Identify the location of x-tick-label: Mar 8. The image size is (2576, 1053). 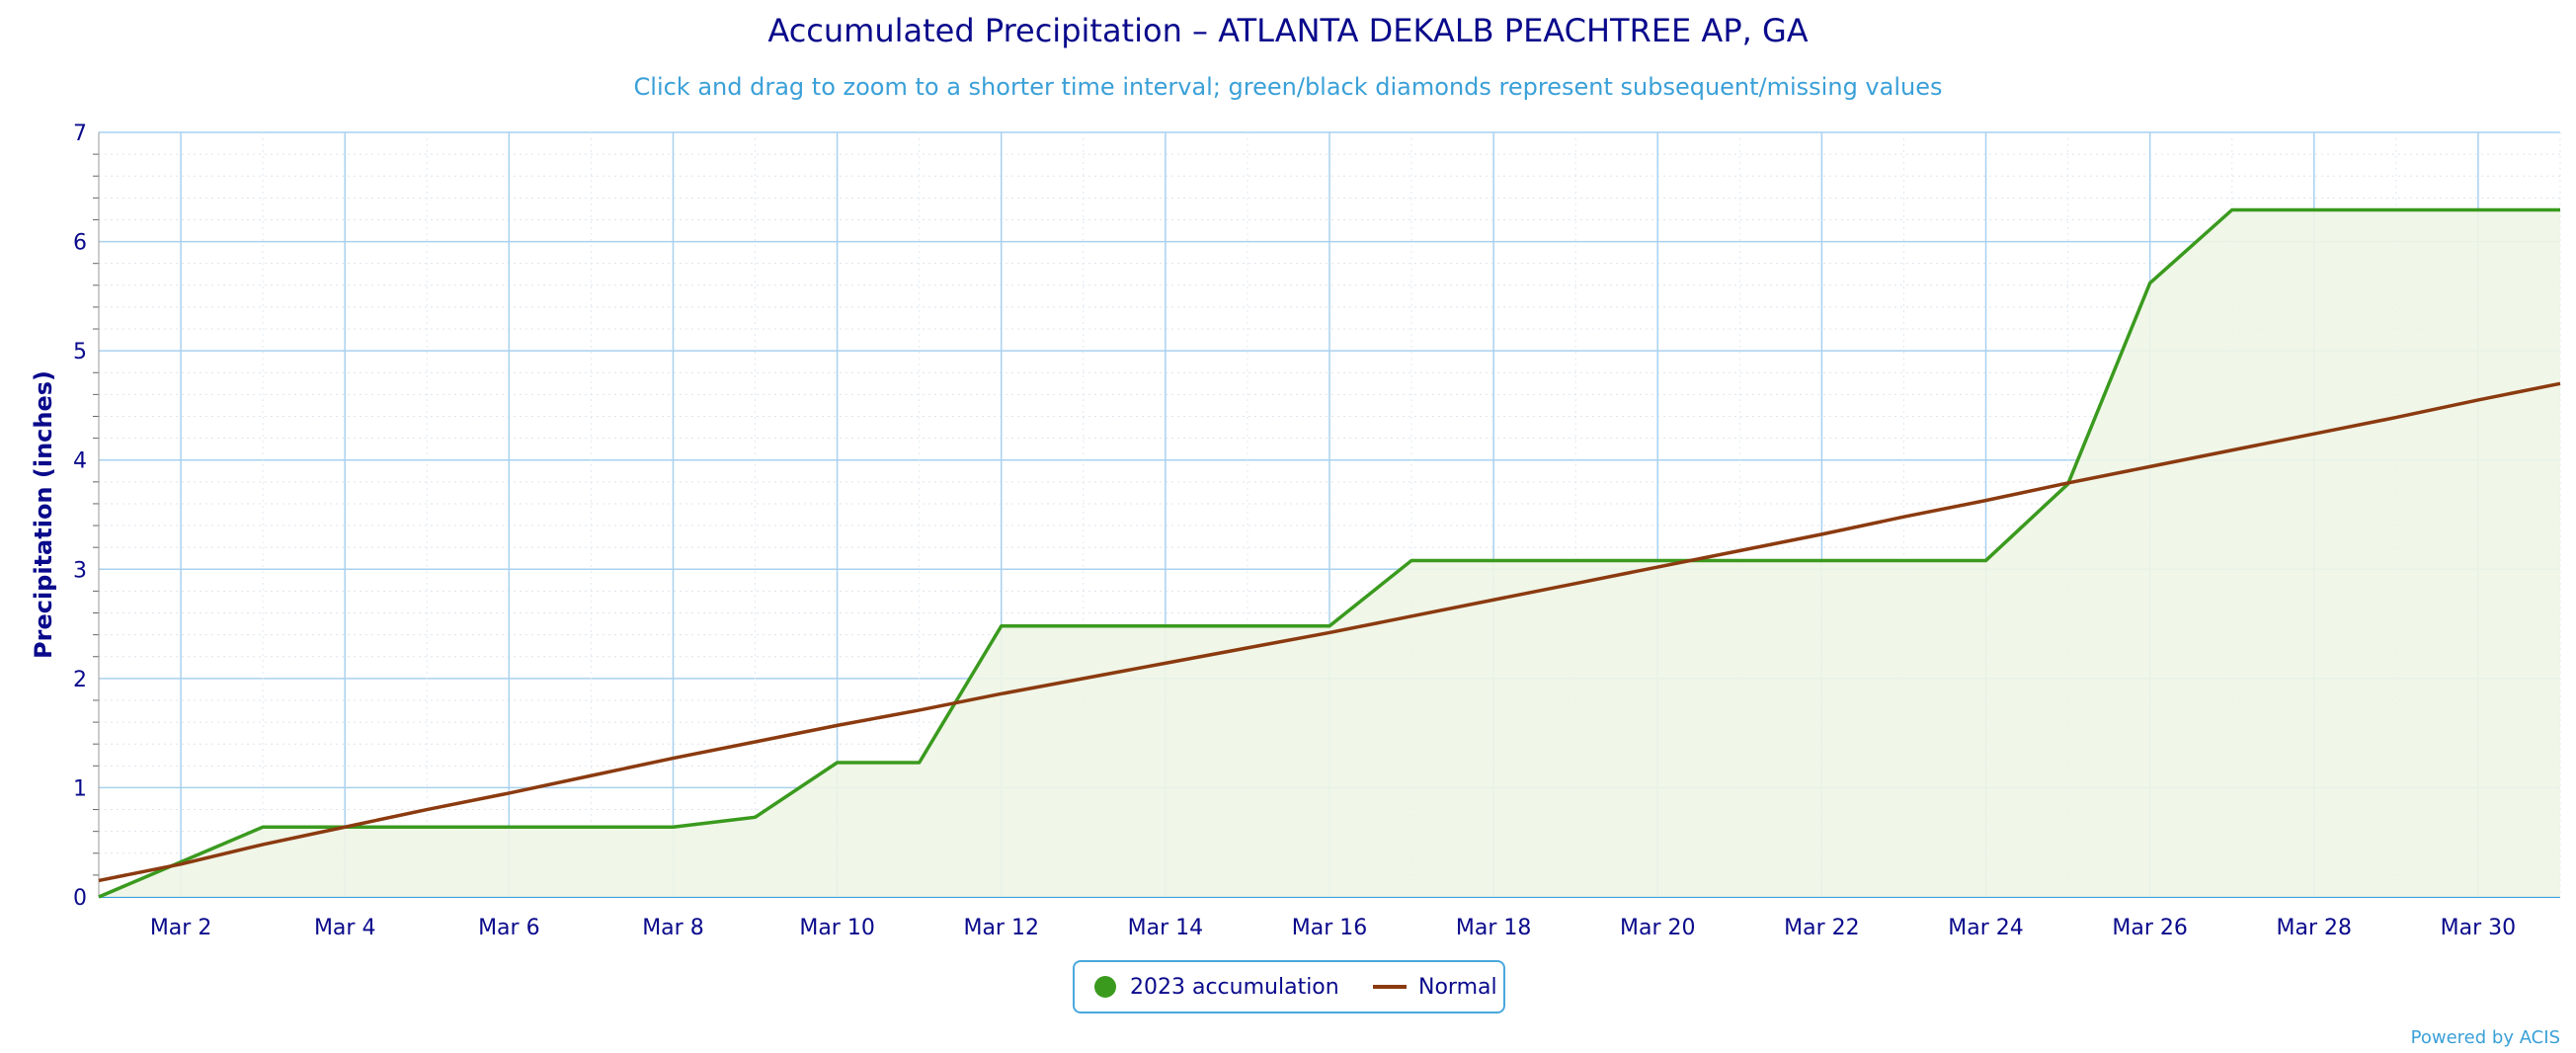
(673, 928).